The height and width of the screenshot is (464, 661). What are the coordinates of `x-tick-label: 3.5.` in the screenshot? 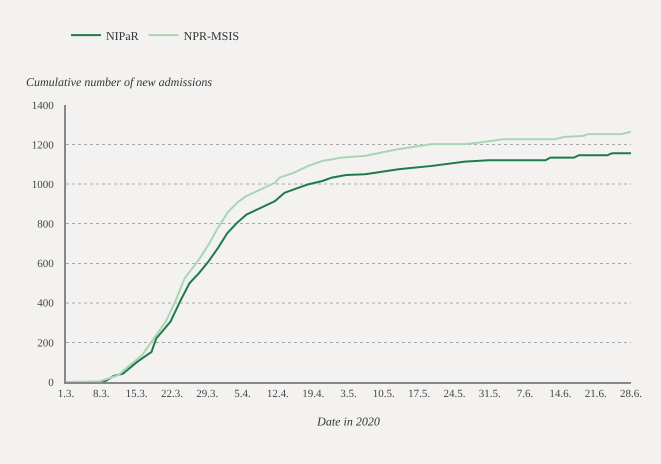 It's located at (348, 394).